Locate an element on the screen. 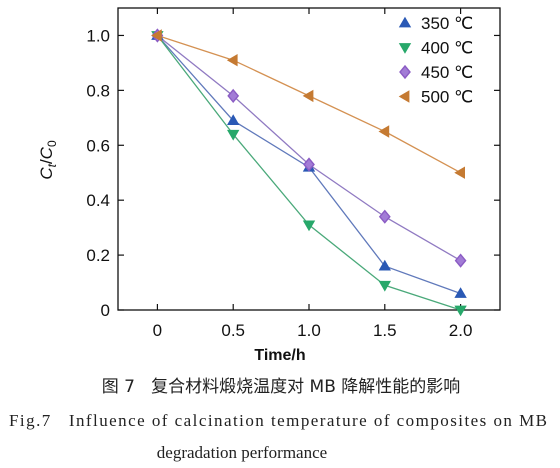  legend-item-500: 500 ℃ is located at coordinates (435, 97).